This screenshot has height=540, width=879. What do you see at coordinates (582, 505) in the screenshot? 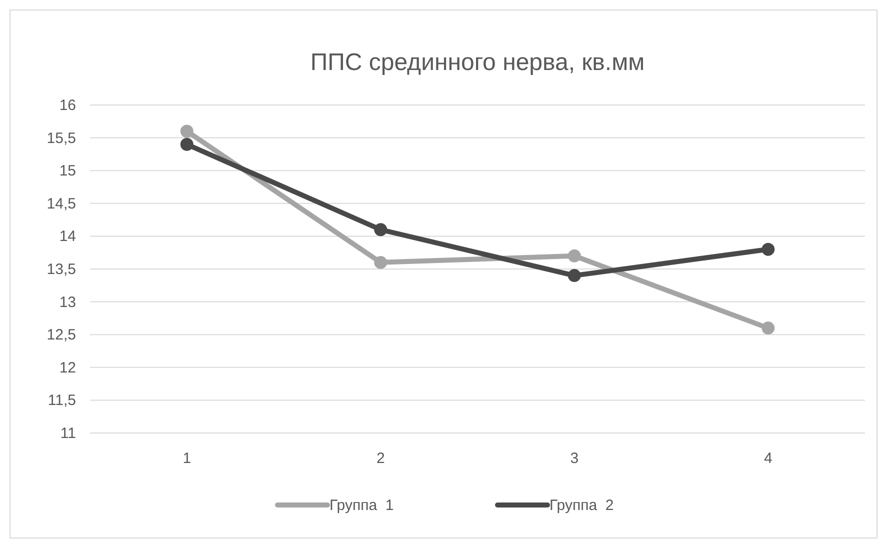
I see `legend-label: Группа 2` at bounding box center [582, 505].